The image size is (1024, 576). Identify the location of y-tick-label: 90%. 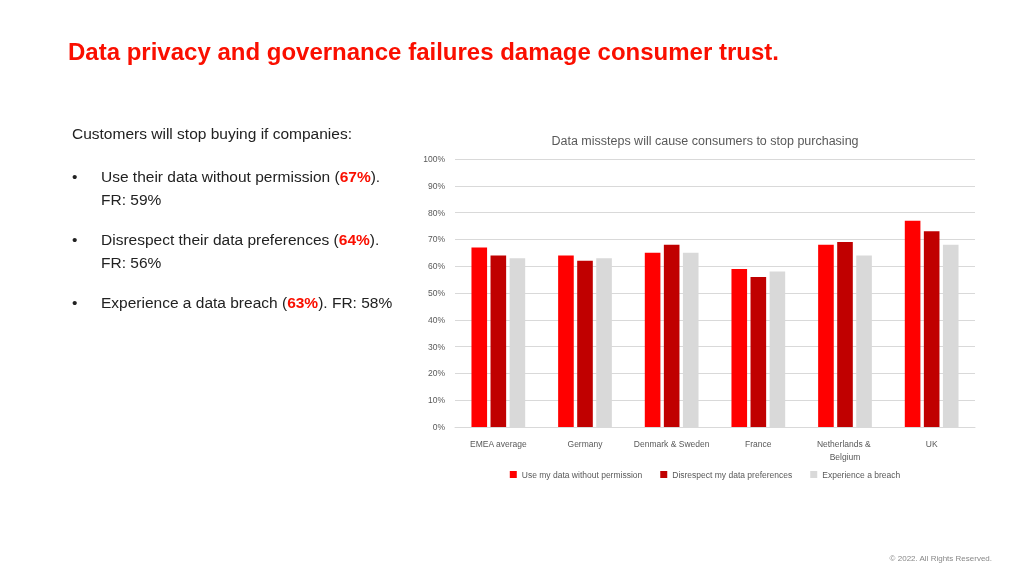
(436, 185).